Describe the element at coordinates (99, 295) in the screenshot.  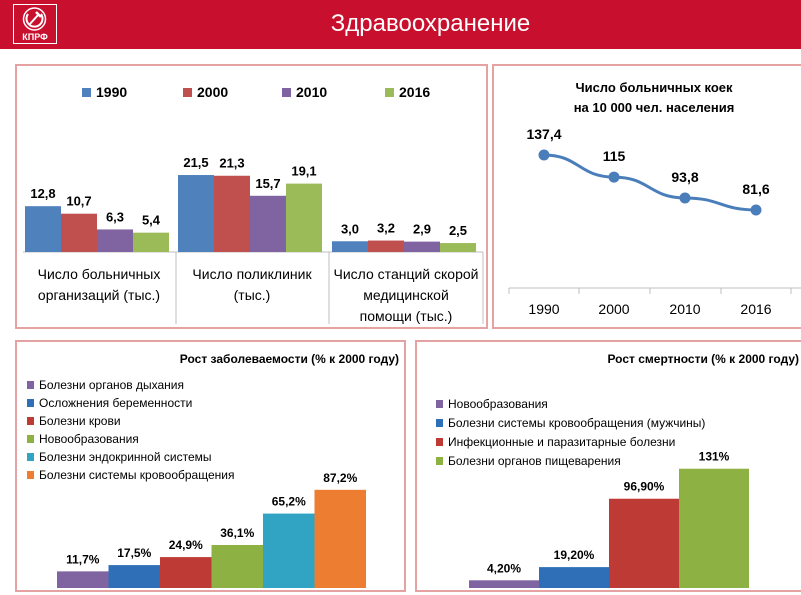
I see `category-label-0-line1: организаций (тыс.)` at that location.